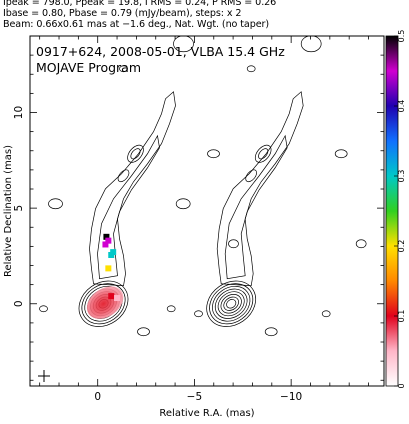  Describe the element at coordinates (194, 397) in the screenshot. I see `x-tick-label: −5` at that location.